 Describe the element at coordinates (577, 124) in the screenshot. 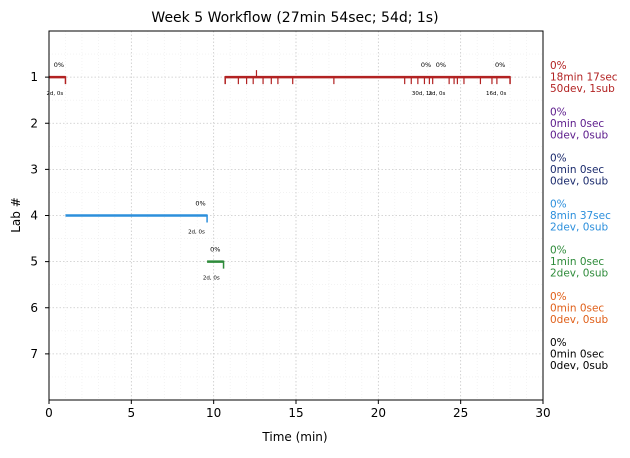

I see `lane-2-summary-line: 0min 0sec` at that location.